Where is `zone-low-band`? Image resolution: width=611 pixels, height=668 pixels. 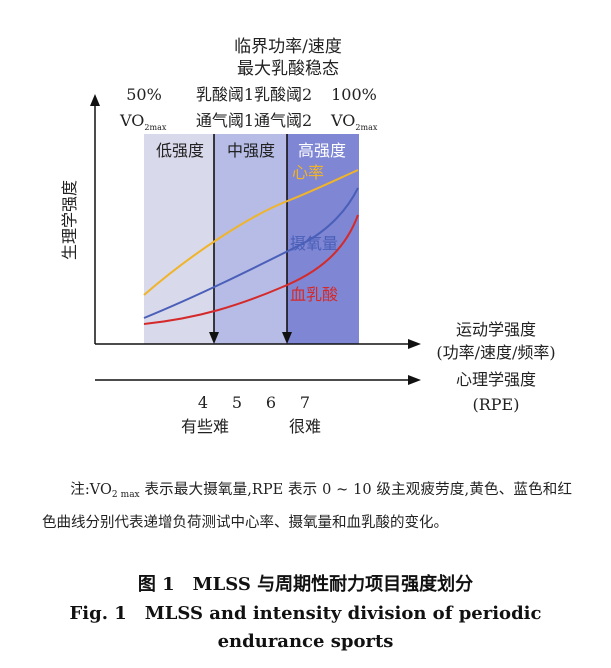 zone-low-band is located at coordinates (179, 239).